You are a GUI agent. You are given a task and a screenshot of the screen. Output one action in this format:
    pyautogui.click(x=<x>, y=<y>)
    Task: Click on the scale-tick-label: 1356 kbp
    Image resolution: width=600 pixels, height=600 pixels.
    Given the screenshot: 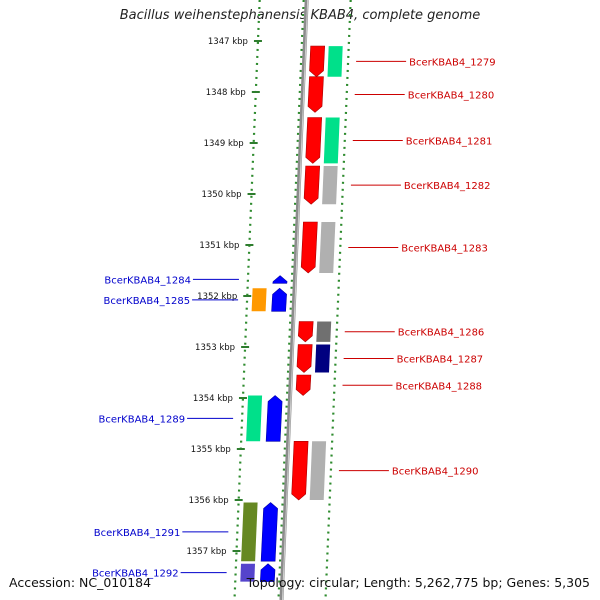 What is the action you would take?
    pyautogui.click(x=209, y=501)
    